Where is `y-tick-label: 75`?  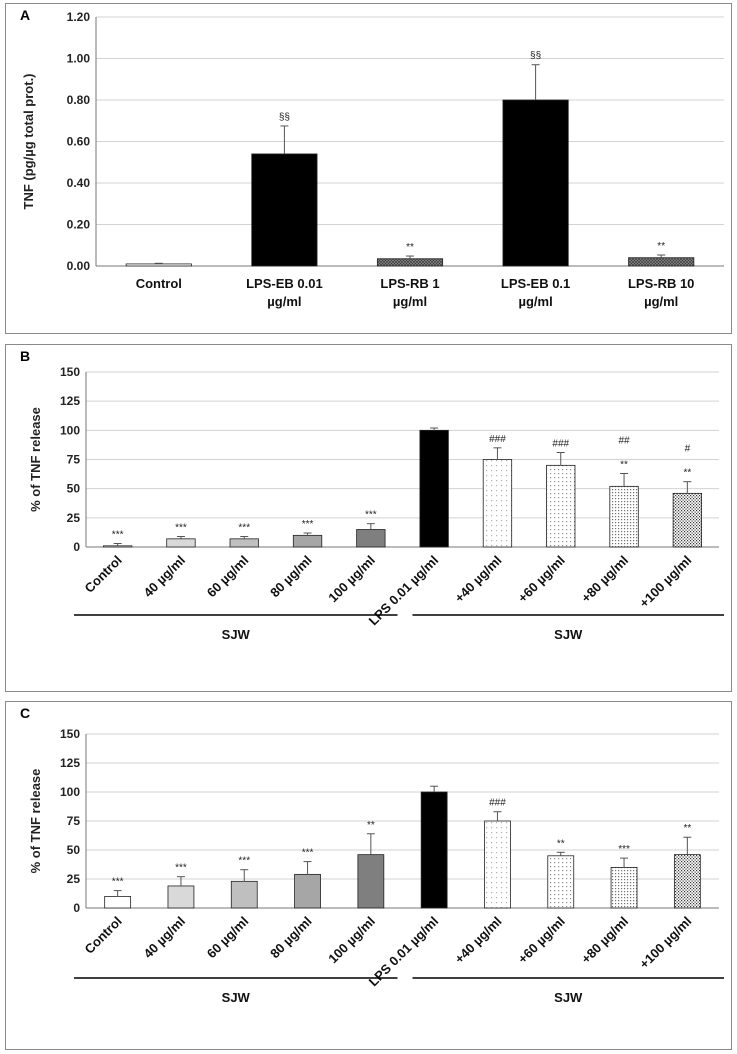 y-tick-label: 75 is located at coordinates (74, 460).